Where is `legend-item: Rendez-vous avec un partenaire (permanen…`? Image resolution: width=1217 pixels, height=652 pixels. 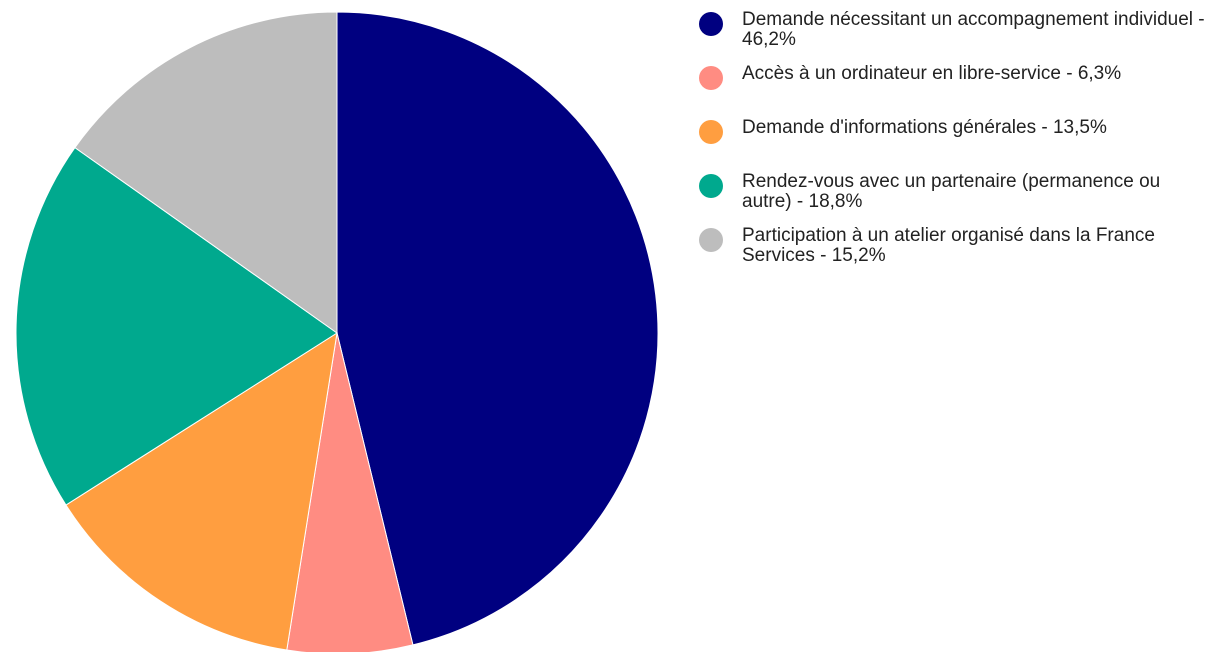 legend-item: Rendez-vous avec un partenaire (permanen… is located at coordinates (956, 192).